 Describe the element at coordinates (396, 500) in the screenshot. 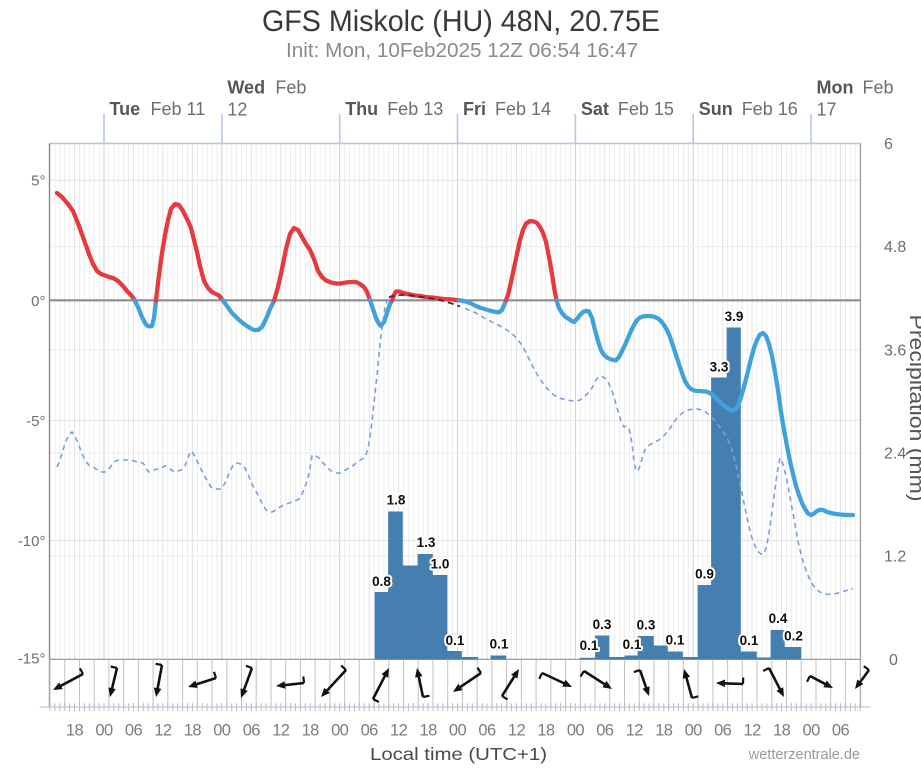

I see `svg-text: 1.8` at that location.